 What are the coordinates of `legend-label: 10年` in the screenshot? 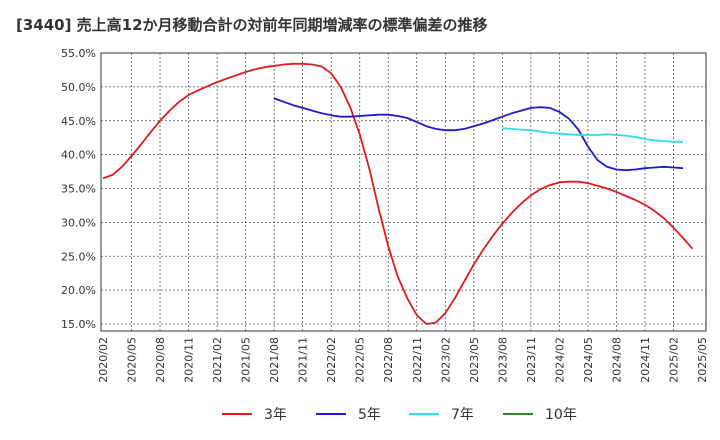 It's located at (561, 415).